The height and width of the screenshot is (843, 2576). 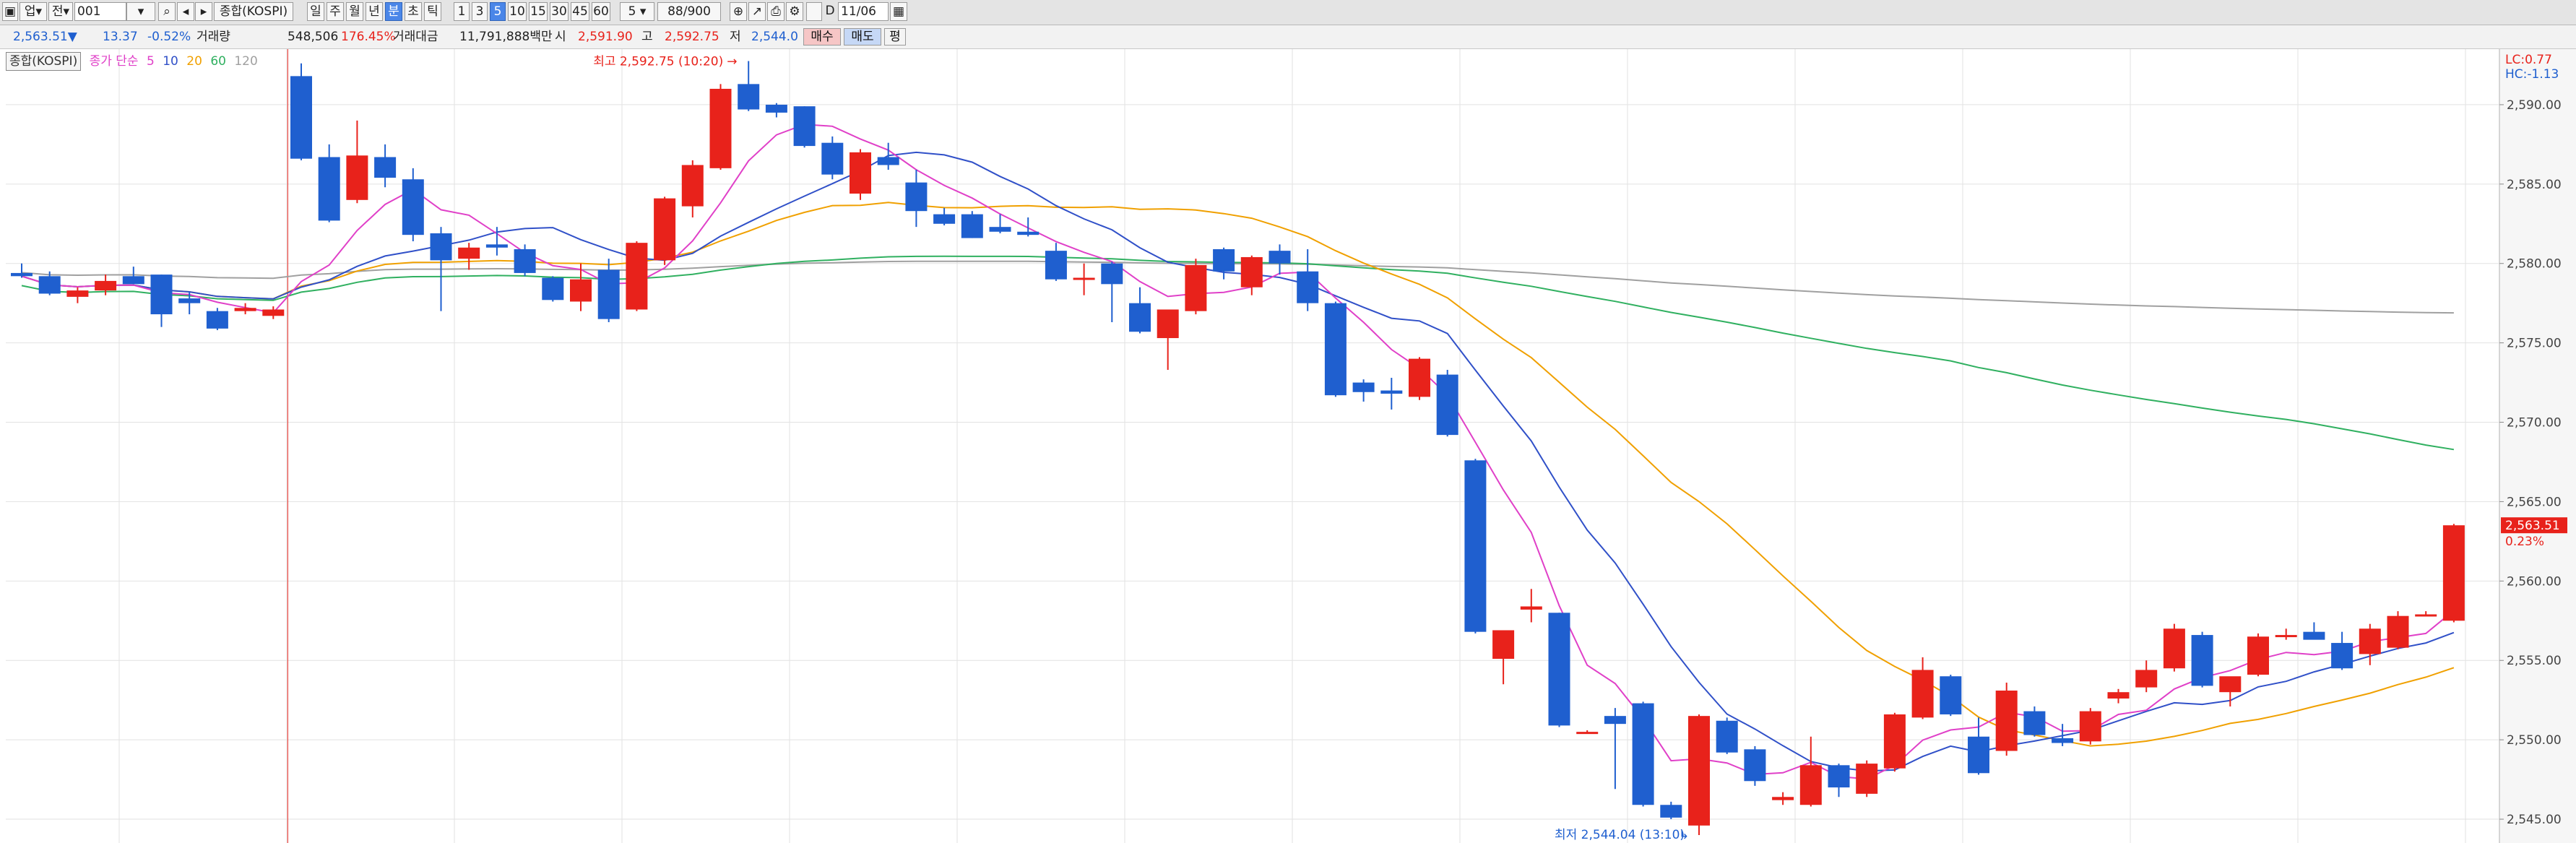 What do you see at coordinates (2525, 542) in the screenshot?
I see `last-pct-label: 0.23%` at bounding box center [2525, 542].